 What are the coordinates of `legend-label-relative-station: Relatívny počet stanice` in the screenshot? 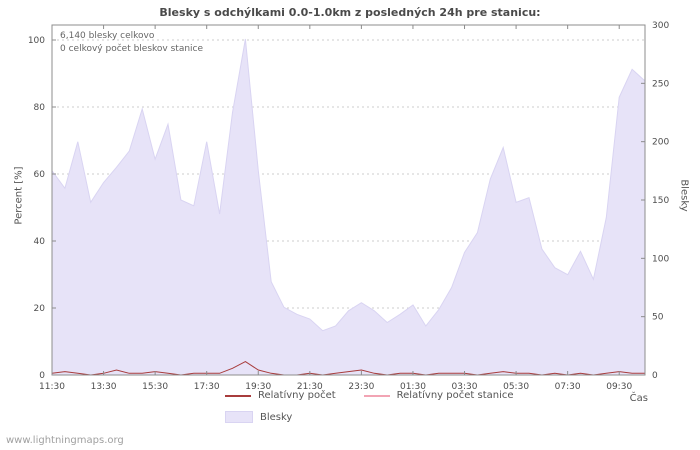 It's located at (455, 395).